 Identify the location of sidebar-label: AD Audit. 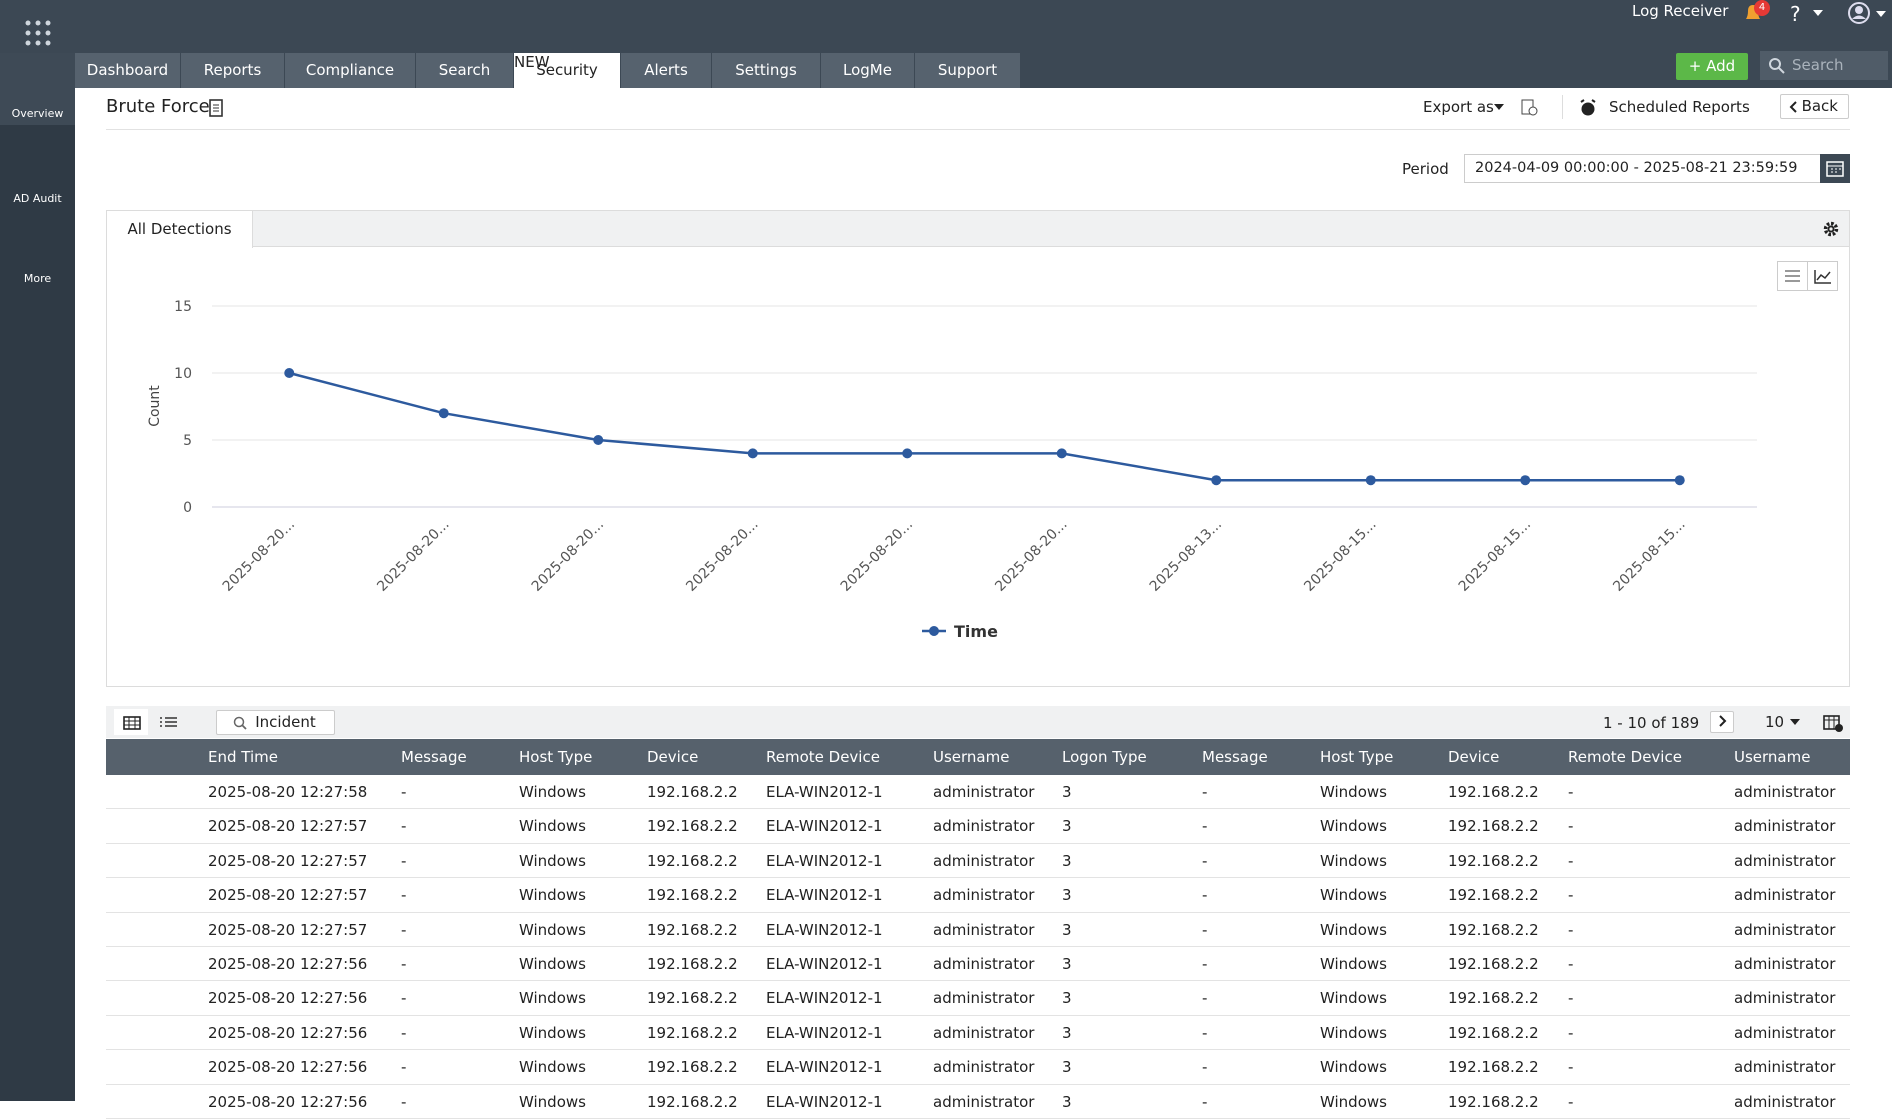
(37, 198).